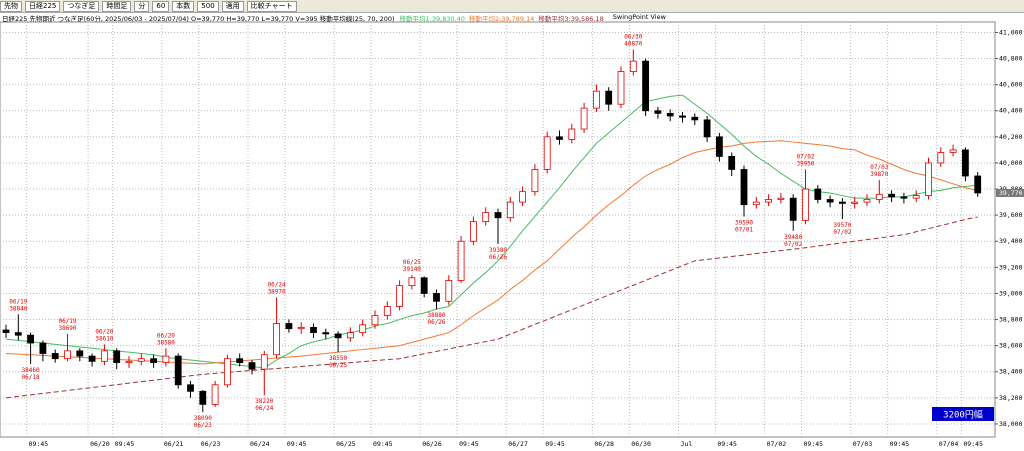  What do you see at coordinates (271, 6) in the screenshot?
I see `compare-button: 比較チャート` at bounding box center [271, 6].